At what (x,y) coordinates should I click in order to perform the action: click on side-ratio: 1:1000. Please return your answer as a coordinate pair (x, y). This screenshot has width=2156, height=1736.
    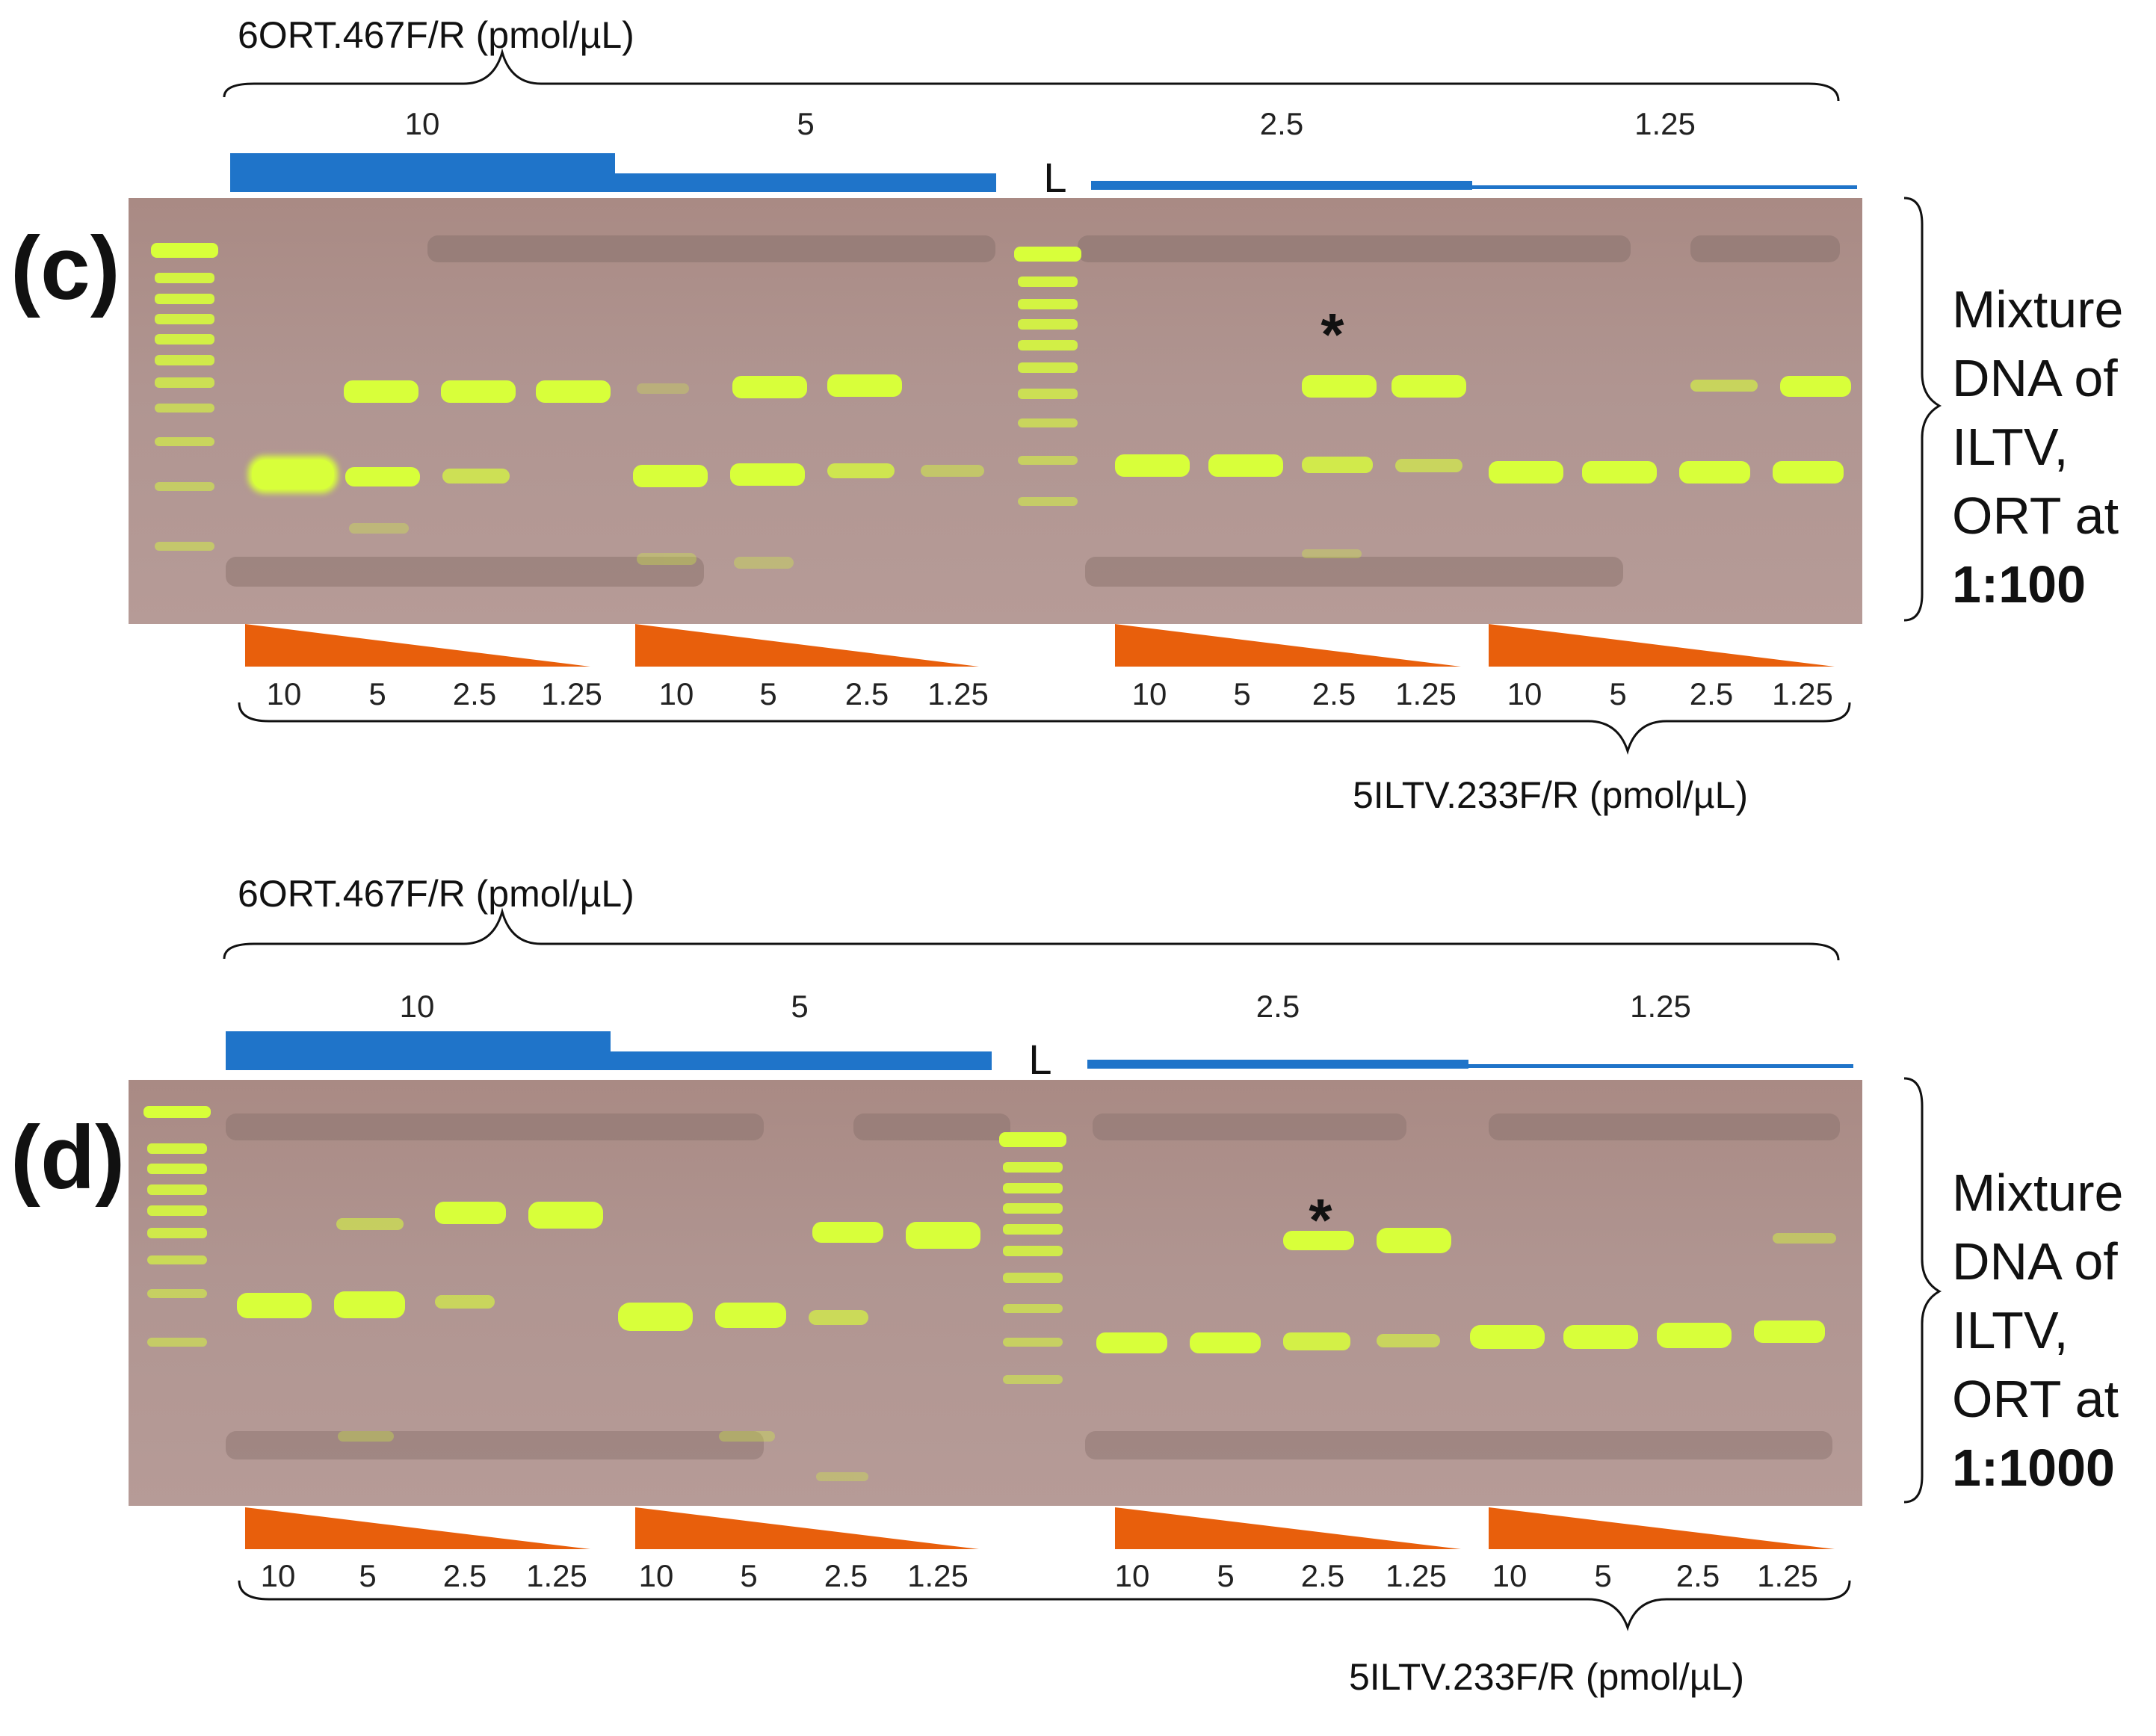
    Looking at the image, I should click on (2033, 1468).